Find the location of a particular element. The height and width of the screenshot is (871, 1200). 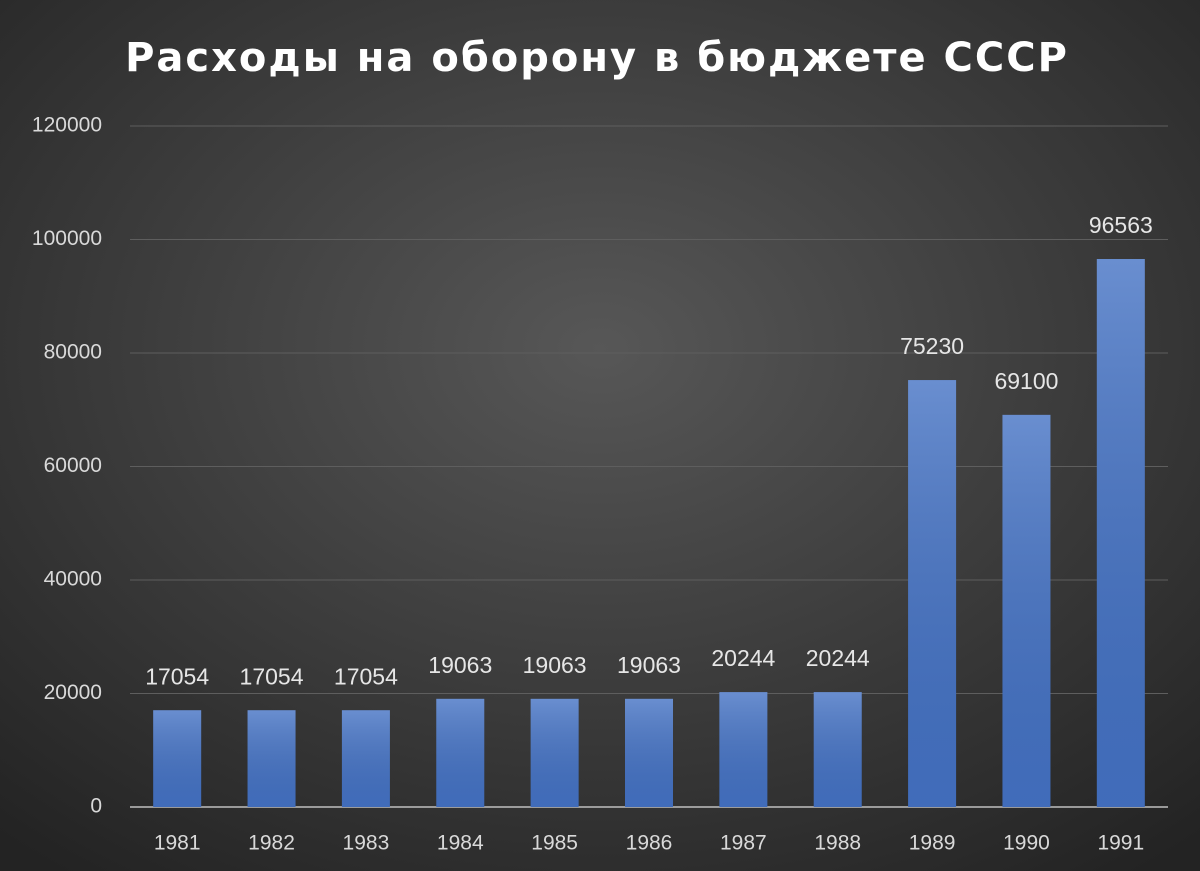

y-tick-label: 40000 is located at coordinates (73, 579).